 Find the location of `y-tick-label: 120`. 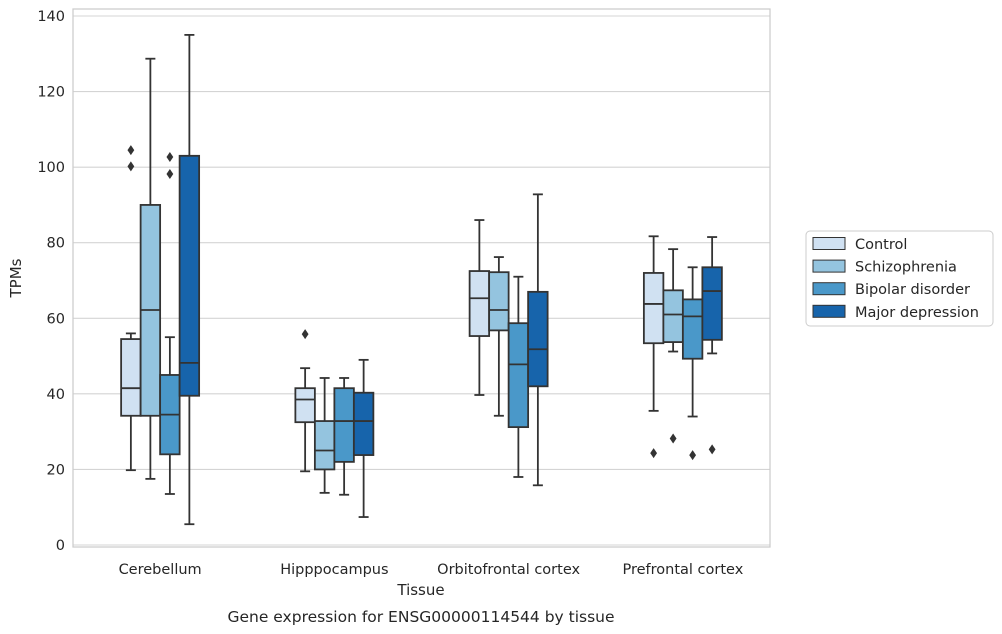

y-tick-label: 120 is located at coordinates (51, 93).